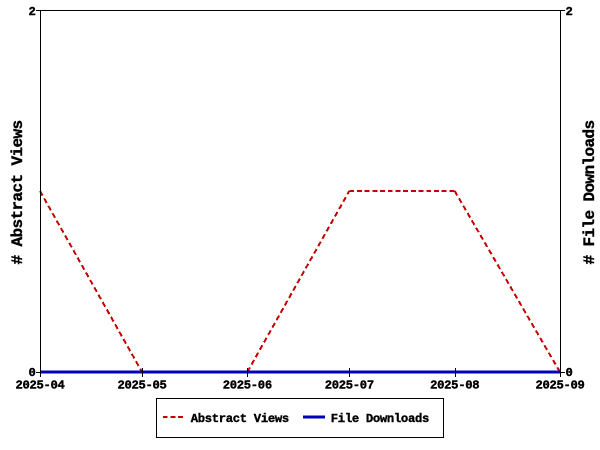  What do you see at coordinates (247, 386) in the screenshot?
I see `svg-text: 2025-06` at bounding box center [247, 386].